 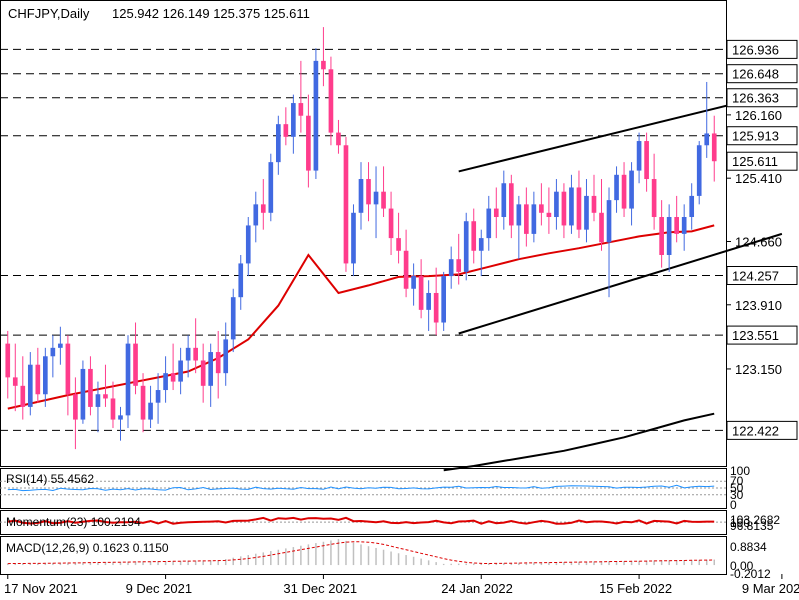 What do you see at coordinates (755, 74) in the screenshot?
I see `price-level-label: 126.648` at bounding box center [755, 74].